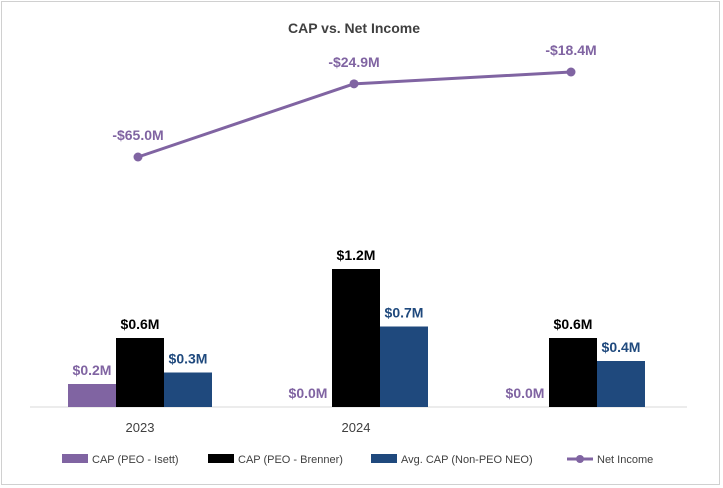  I want to click on legend-marker, so click(580, 459).